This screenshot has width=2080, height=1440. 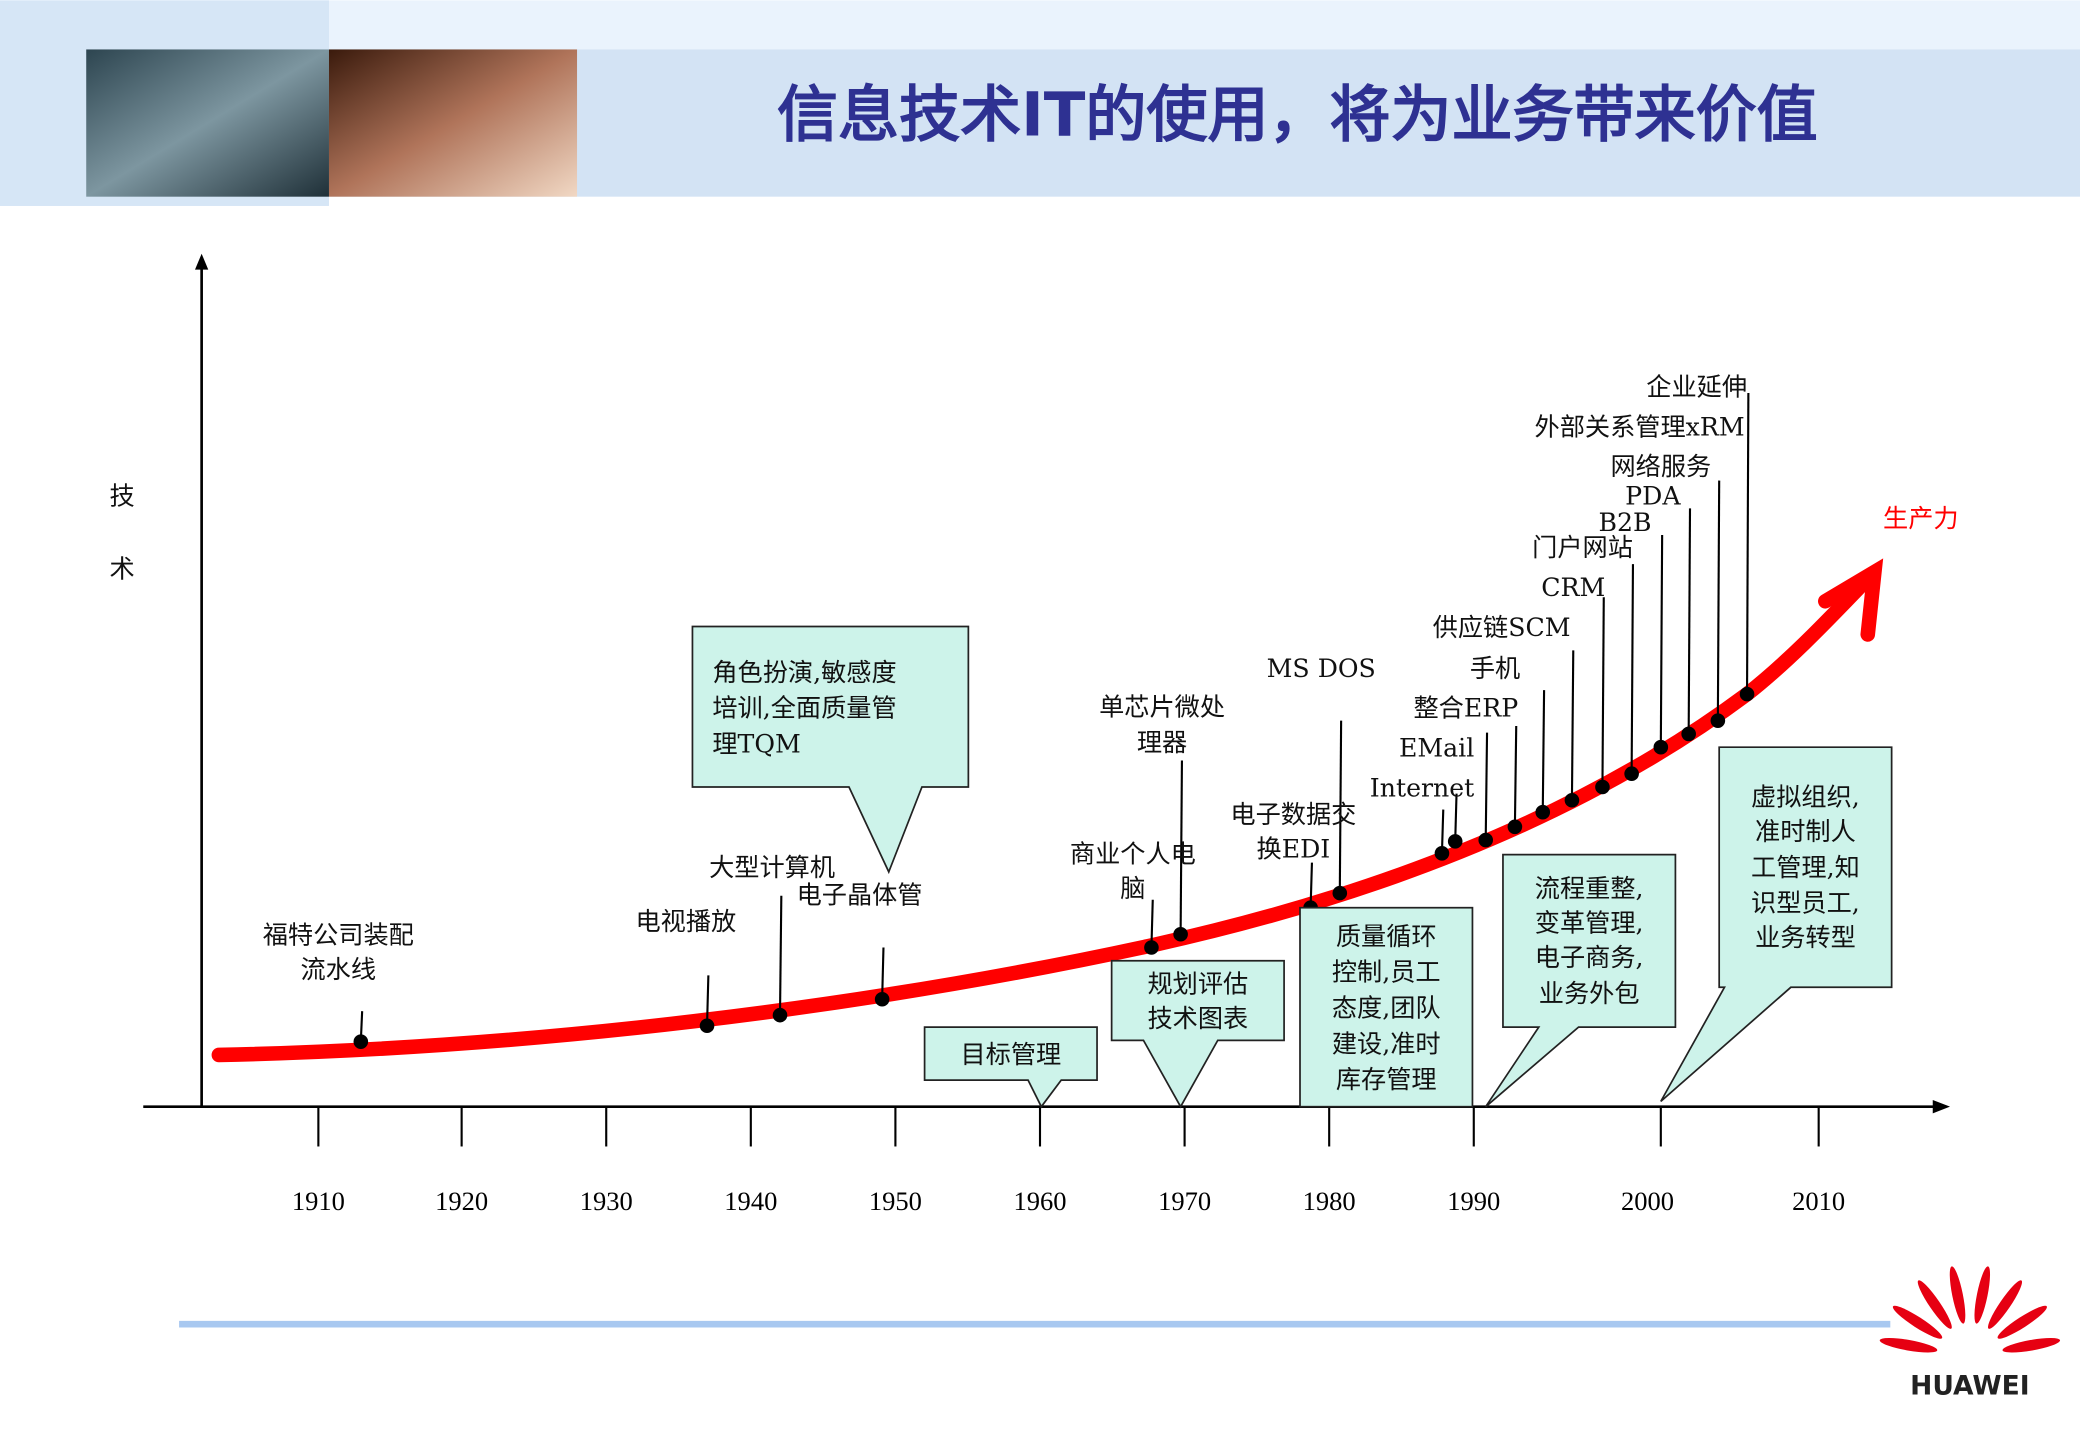 I want to click on tech-label: 大型计算机, so click(x=772, y=867).